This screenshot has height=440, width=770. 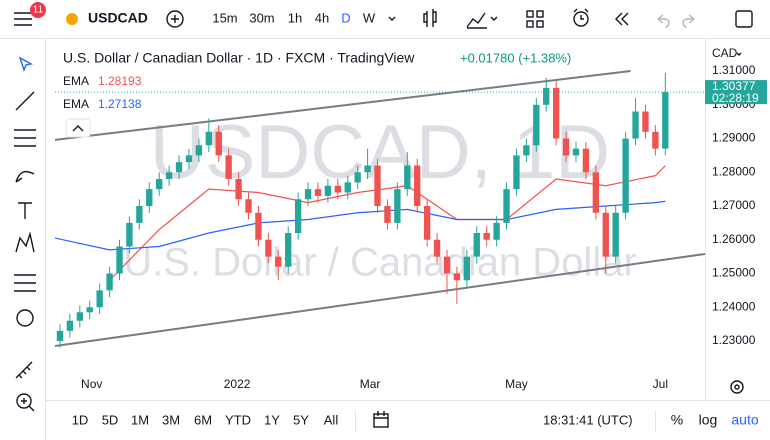 What do you see at coordinates (343, 105) in the screenshot?
I see `trend-line` at bounding box center [343, 105].